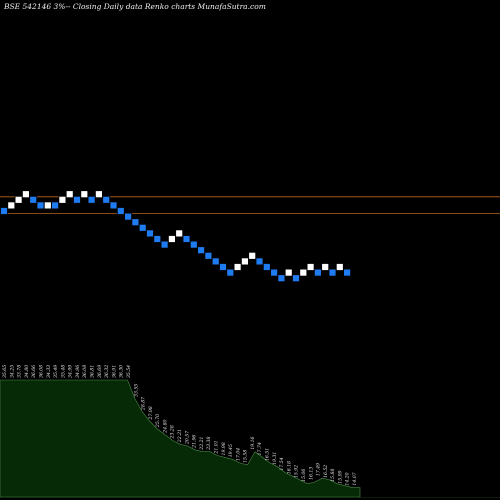 The width and height of the screenshot is (500, 500). Describe the element at coordinates (297, 471) in the screenshot. I see `price-label: 15.92` at that location.